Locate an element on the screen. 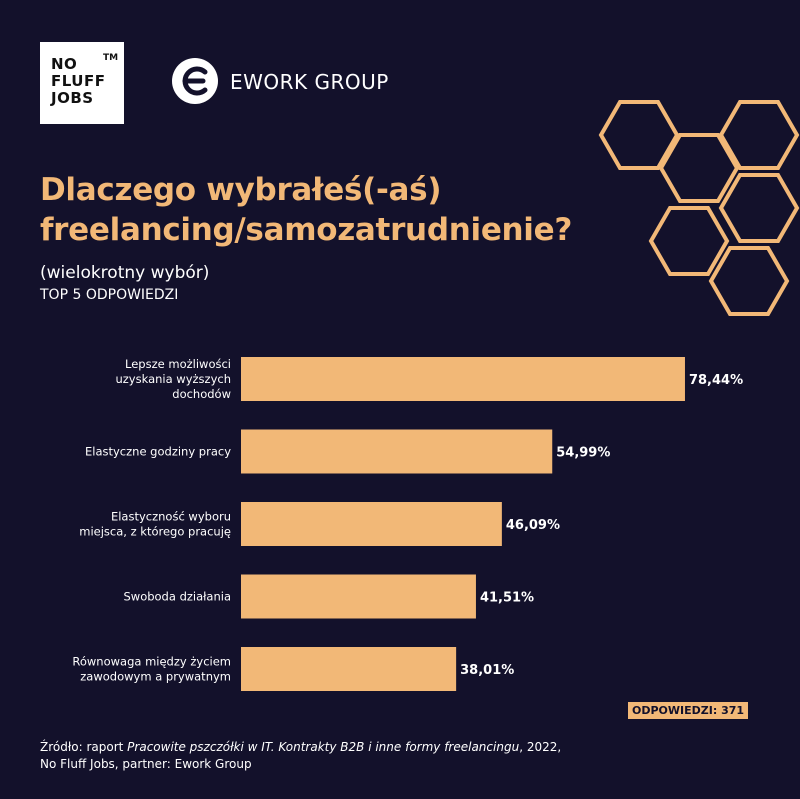 The image size is (800, 799). no-fluff-jobs-logo: TM NO FLUFF JOBS is located at coordinates (82, 83).